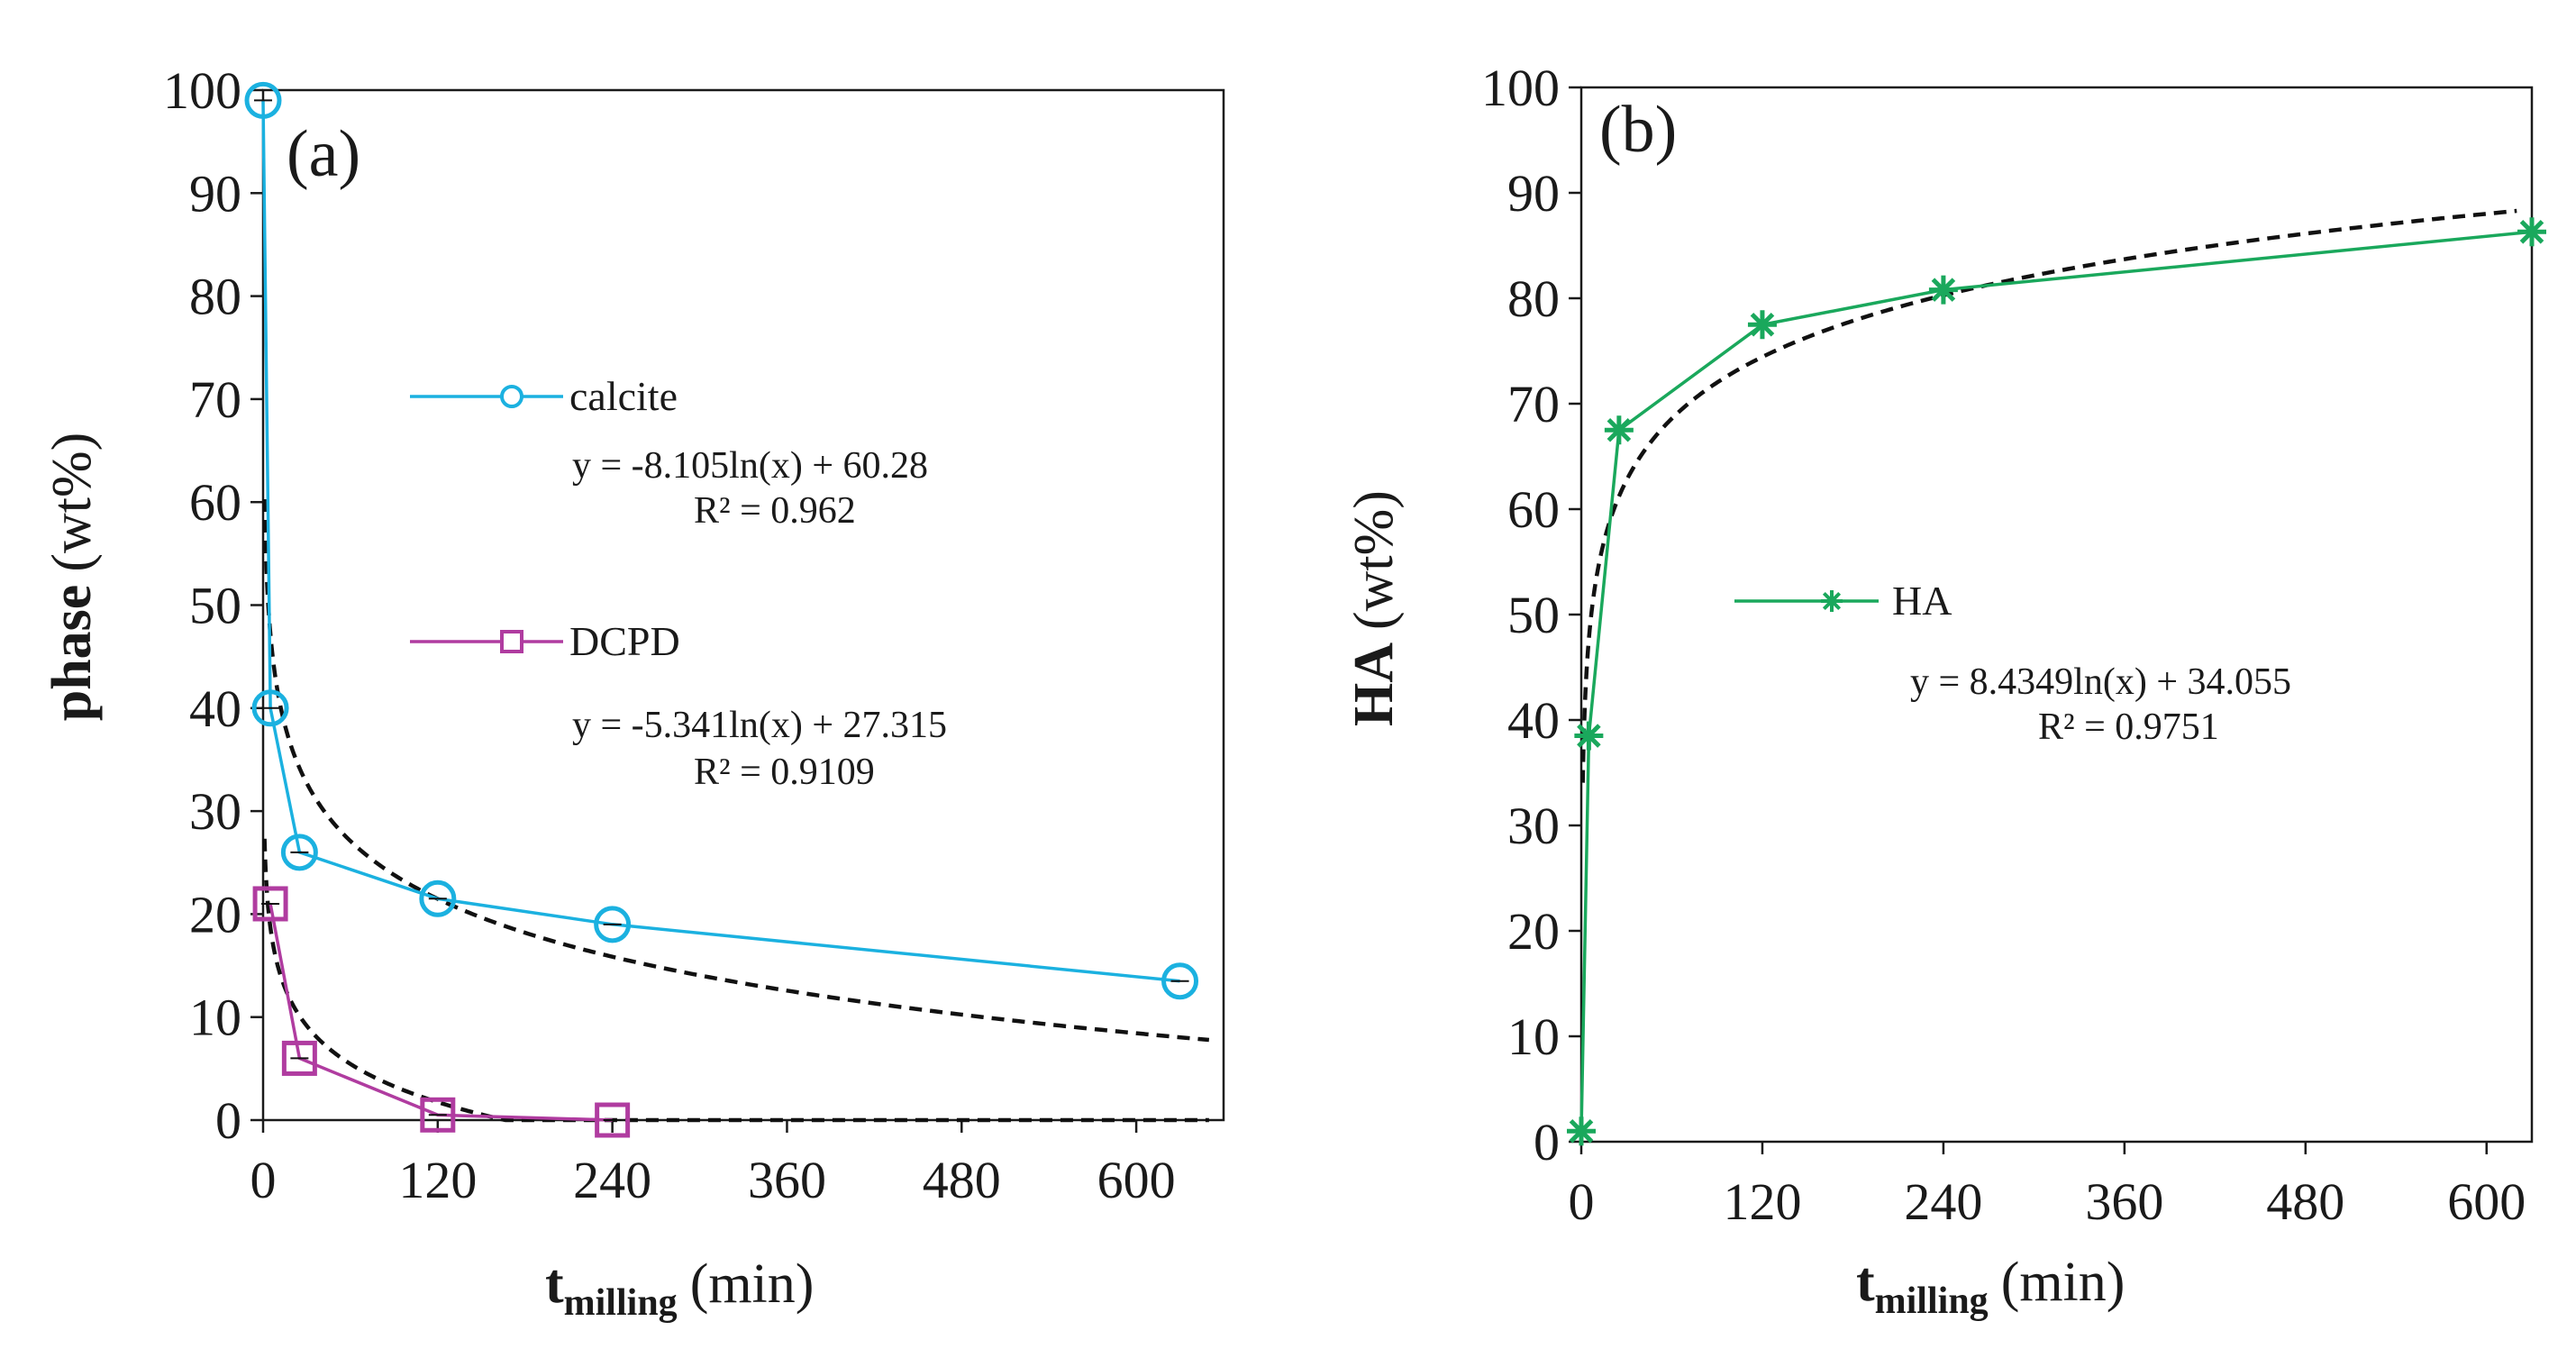 The image size is (2576, 1367). I want to click on y-axis-label-main: phase, so click(72, 653).